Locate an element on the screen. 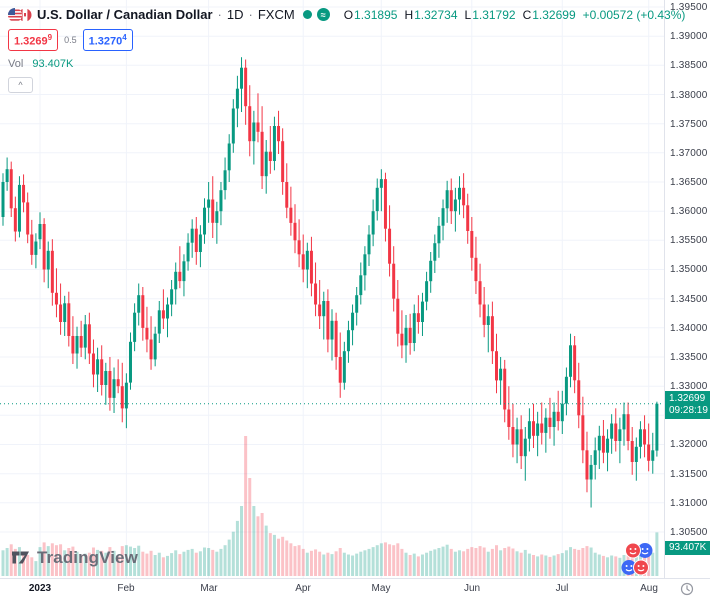  open-label: O is located at coordinates (348, 14).